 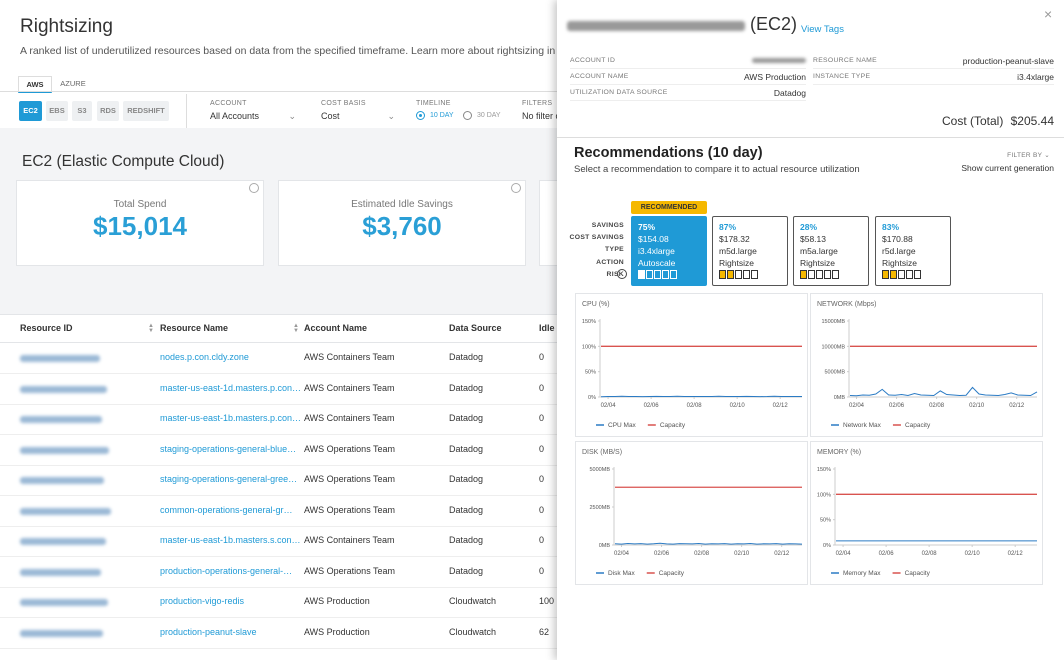 I want to click on row-label: ACTION, so click(x=610, y=262).